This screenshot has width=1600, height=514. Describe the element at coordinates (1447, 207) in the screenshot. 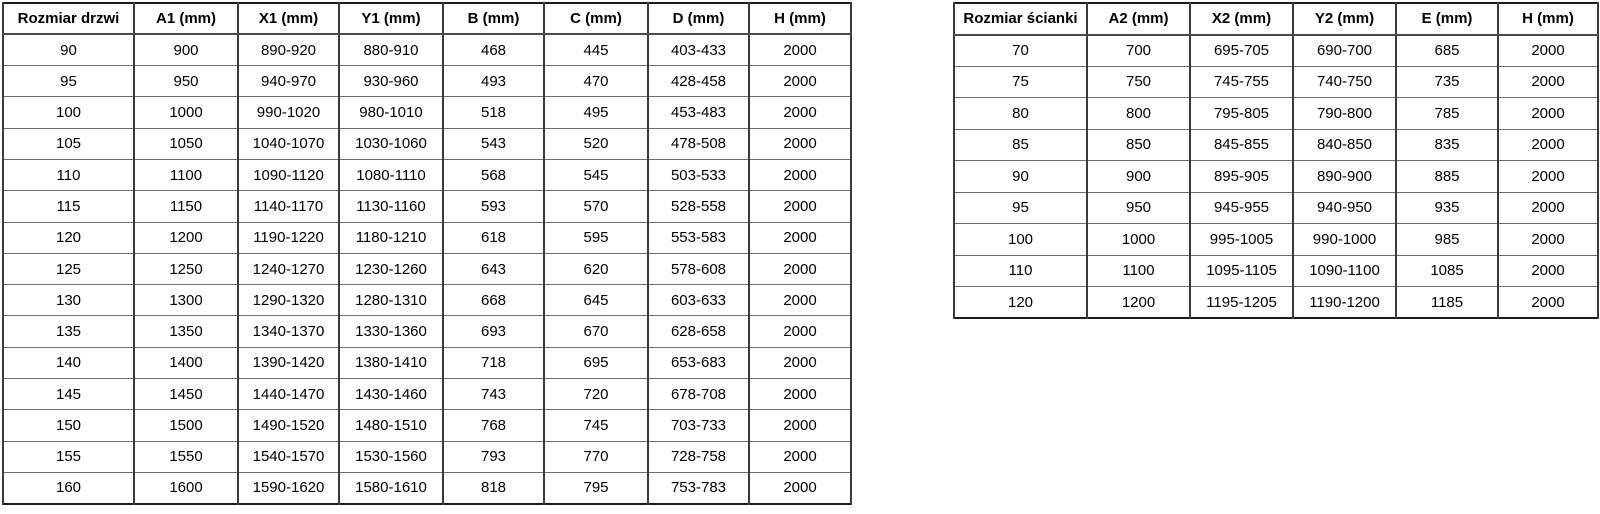

I see `table-cell: 935` at that location.